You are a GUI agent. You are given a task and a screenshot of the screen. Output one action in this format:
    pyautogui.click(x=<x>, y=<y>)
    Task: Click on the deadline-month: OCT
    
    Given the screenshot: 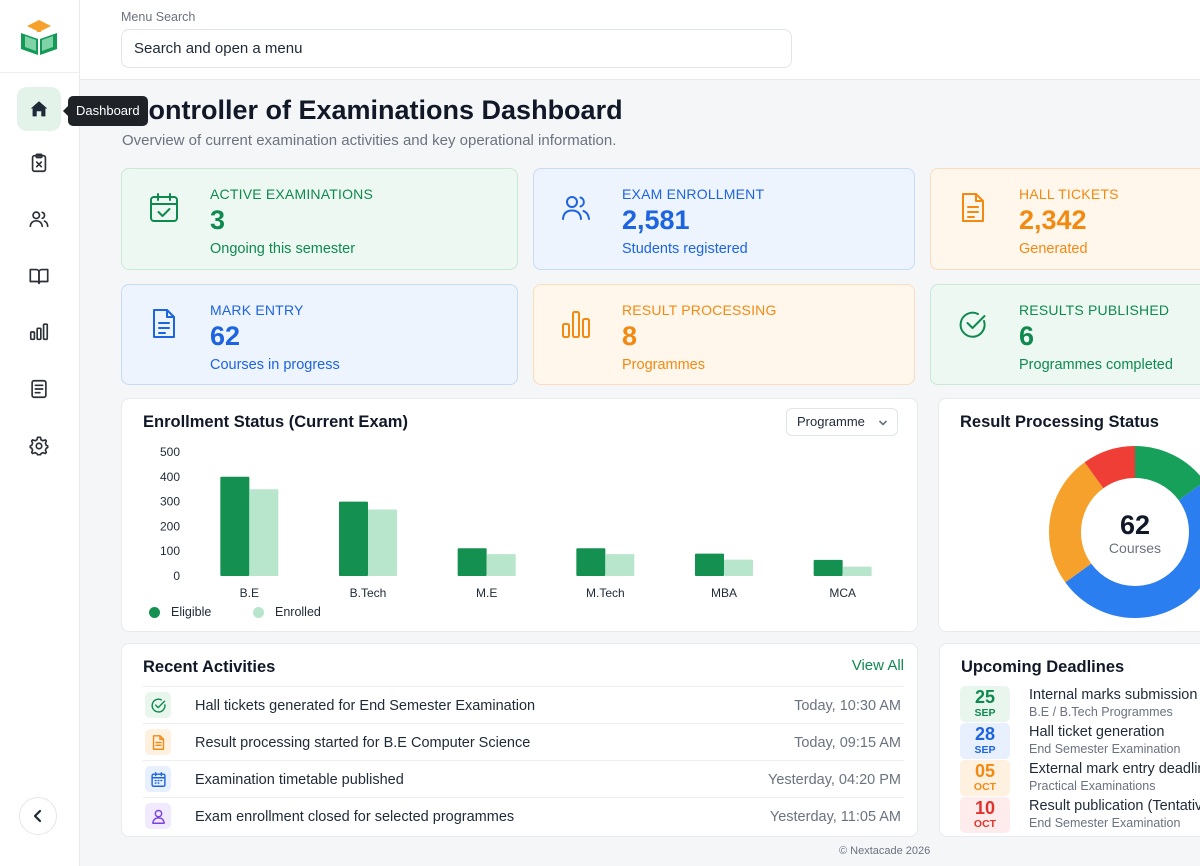 What is the action you would take?
    pyautogui.click(x=985, y=787)
    